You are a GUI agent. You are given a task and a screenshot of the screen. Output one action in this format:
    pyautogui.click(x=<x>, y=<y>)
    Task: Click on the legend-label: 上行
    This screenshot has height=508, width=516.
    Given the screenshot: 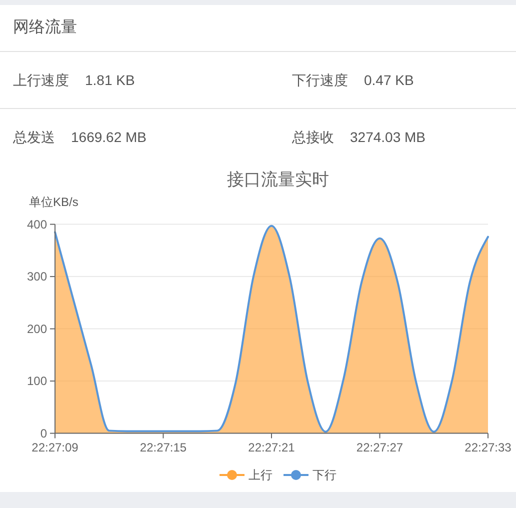 What is the action you would take?
    pyautogui.click(x=260, y=475)
    